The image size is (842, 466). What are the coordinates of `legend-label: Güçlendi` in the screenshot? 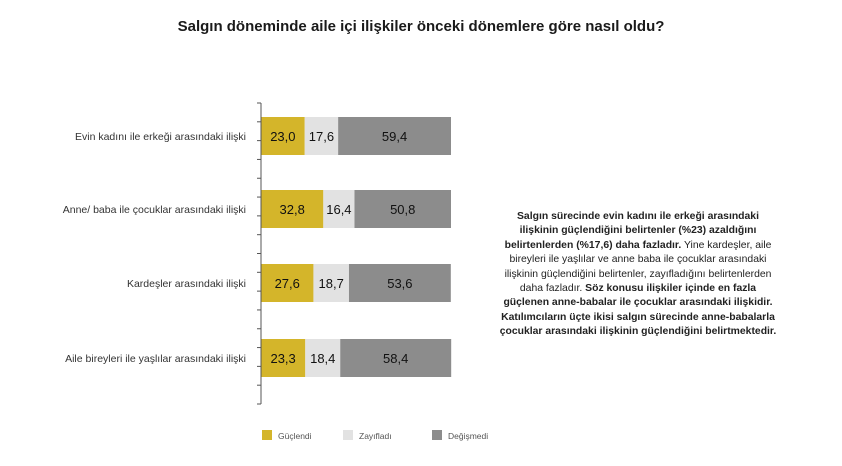 It's located at (295, 436).